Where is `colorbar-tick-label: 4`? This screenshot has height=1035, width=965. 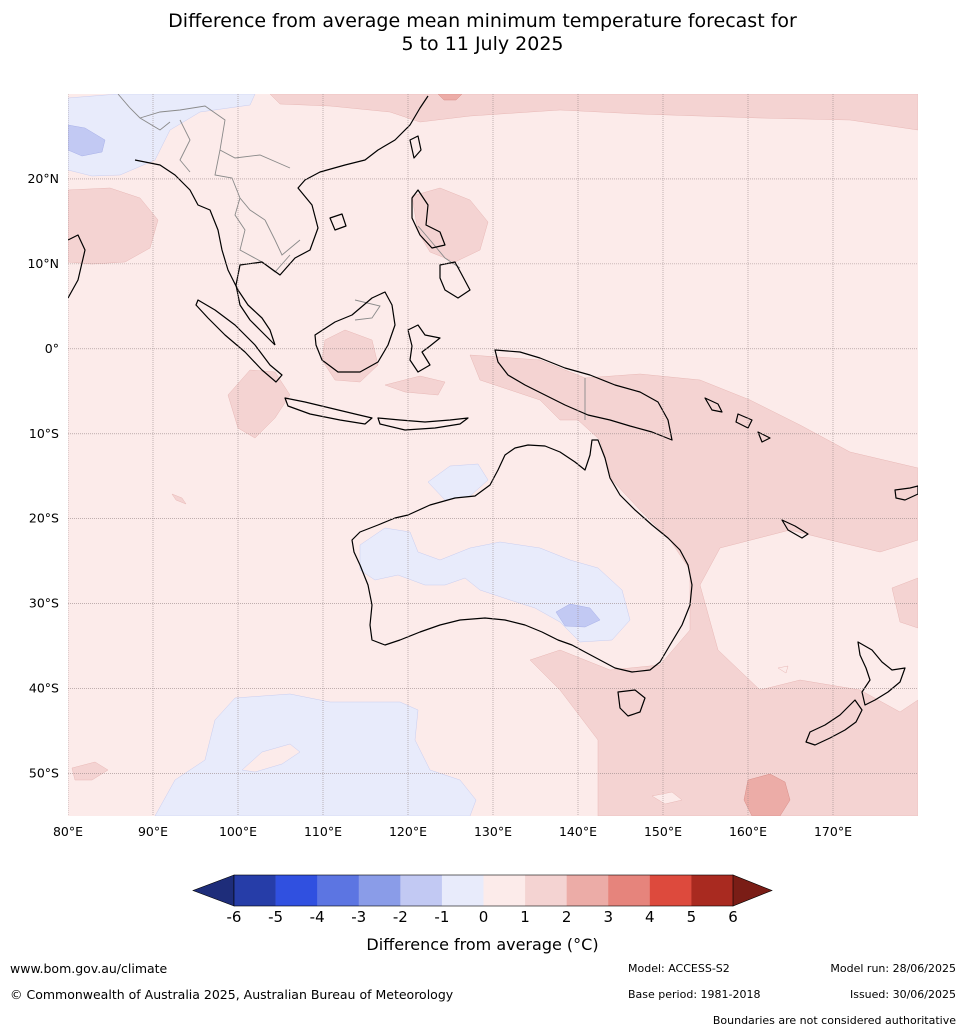 colorbar-tick-label: 4 is located at coordinates (650, 917).